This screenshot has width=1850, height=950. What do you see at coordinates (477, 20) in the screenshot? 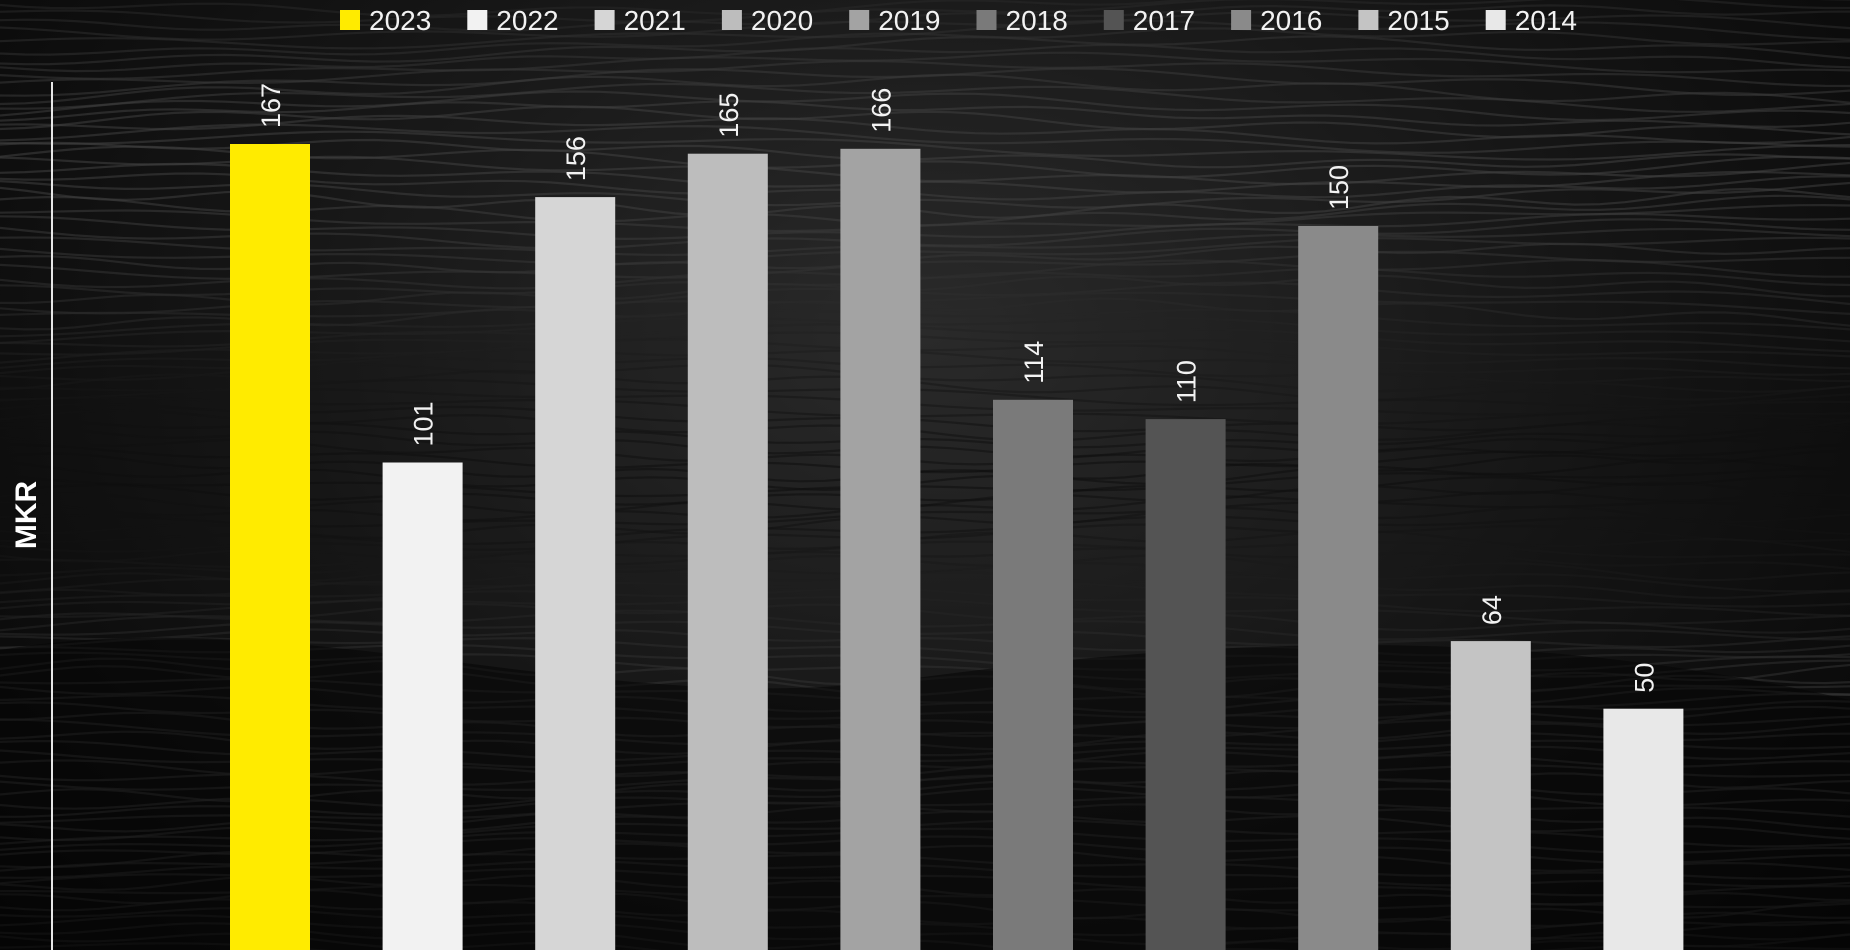
I see `legend-swatch-2022` at bounding box center [477, 20].